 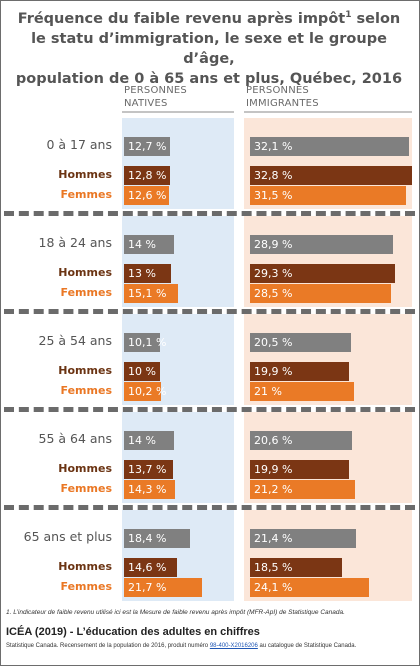 I want to click on bar-natives-femmes: 14,3 %, so click(x=150, y=489).